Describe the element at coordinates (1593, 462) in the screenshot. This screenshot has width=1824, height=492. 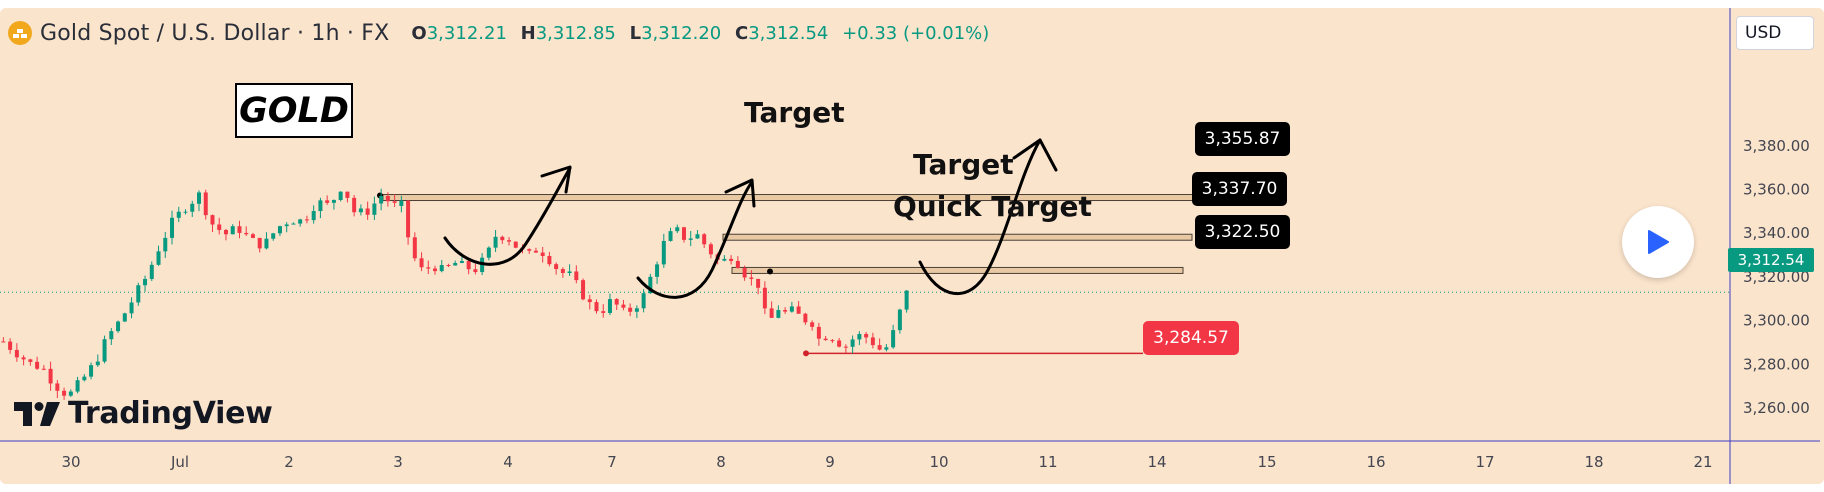
I see `time-tick-label: 18` at that location.